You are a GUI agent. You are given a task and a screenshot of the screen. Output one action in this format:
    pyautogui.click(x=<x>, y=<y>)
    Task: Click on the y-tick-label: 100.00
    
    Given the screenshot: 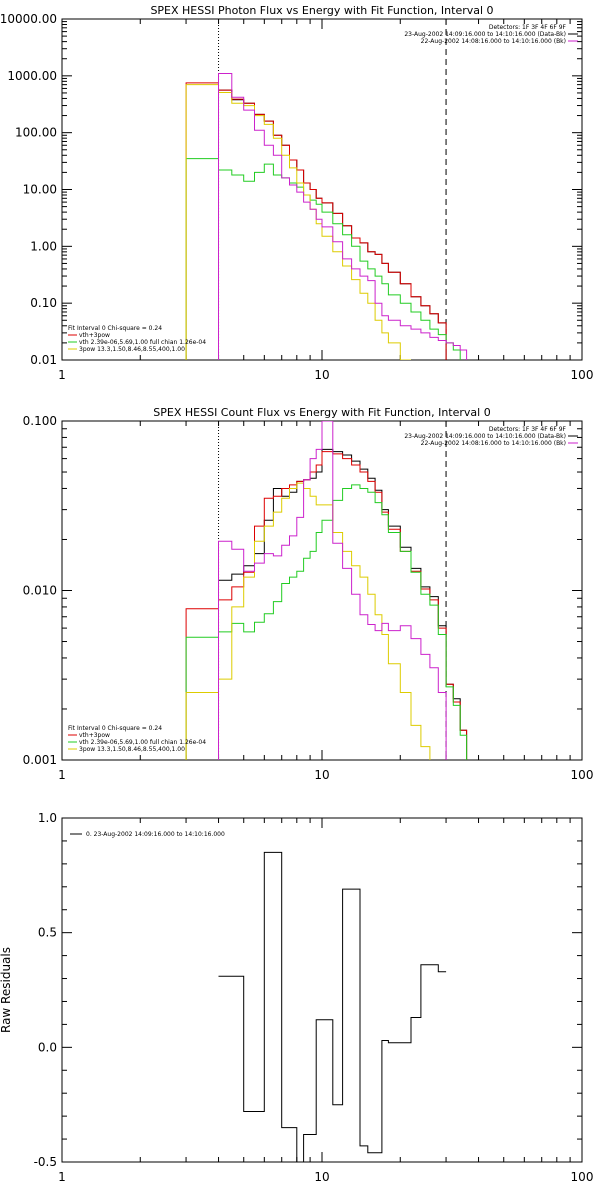 What is the action you would take?
    pyautogui.click(x=36, y=133)
    